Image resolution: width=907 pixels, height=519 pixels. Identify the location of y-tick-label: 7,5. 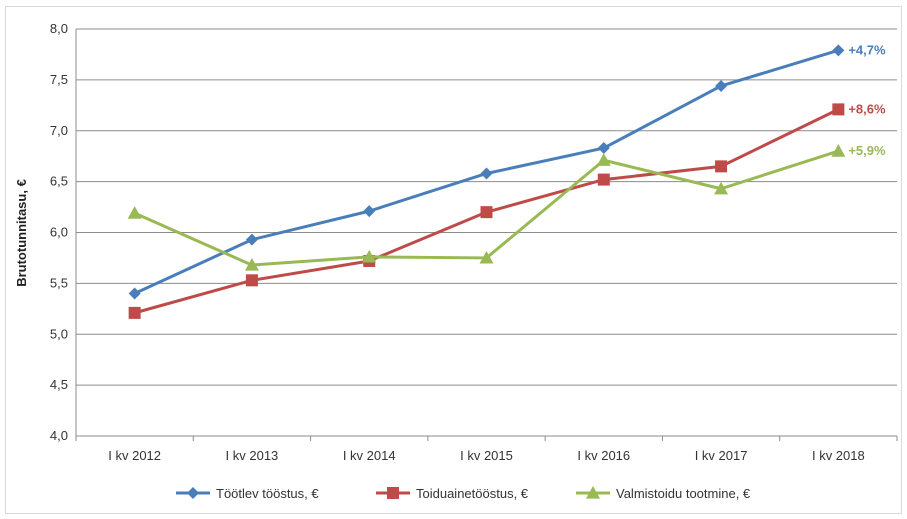
(59, 79).